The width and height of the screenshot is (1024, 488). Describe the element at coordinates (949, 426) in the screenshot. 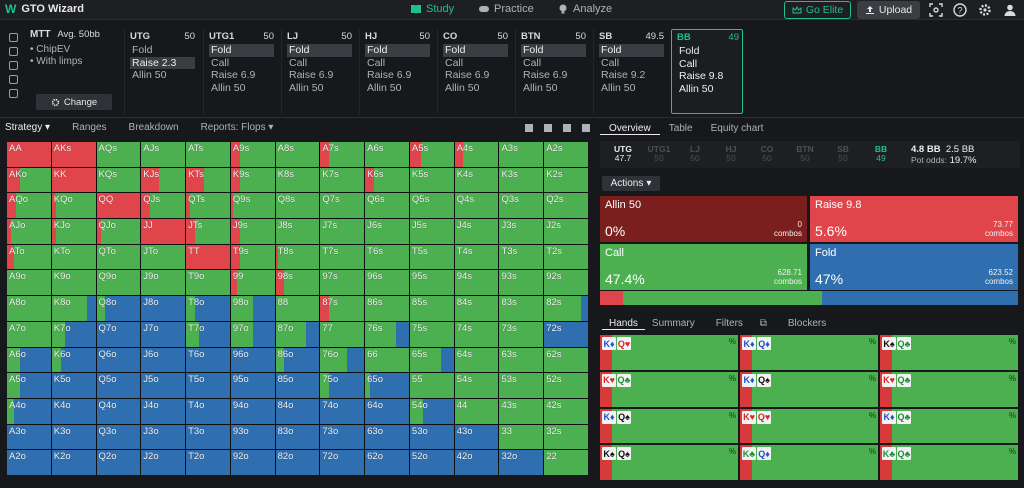

I see `hand-cell: K♦ Q♣%` at that location.